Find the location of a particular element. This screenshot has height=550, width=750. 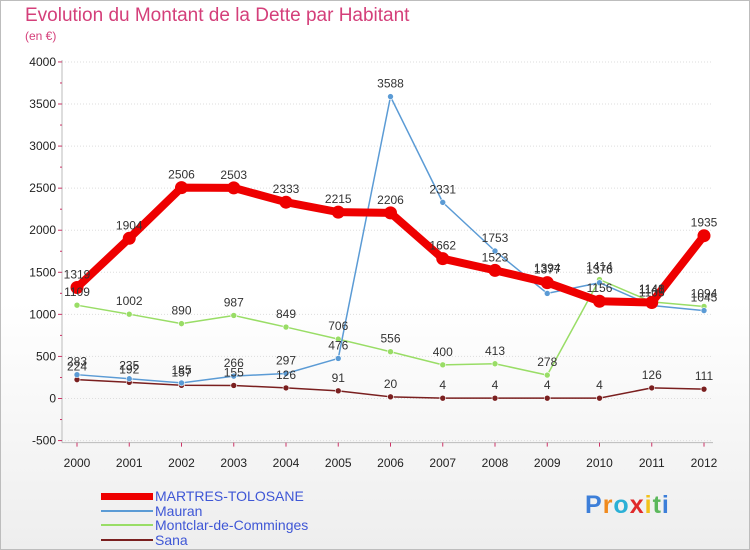

x-tick-label-2001: 2001 is located at coordinates (129, 463).